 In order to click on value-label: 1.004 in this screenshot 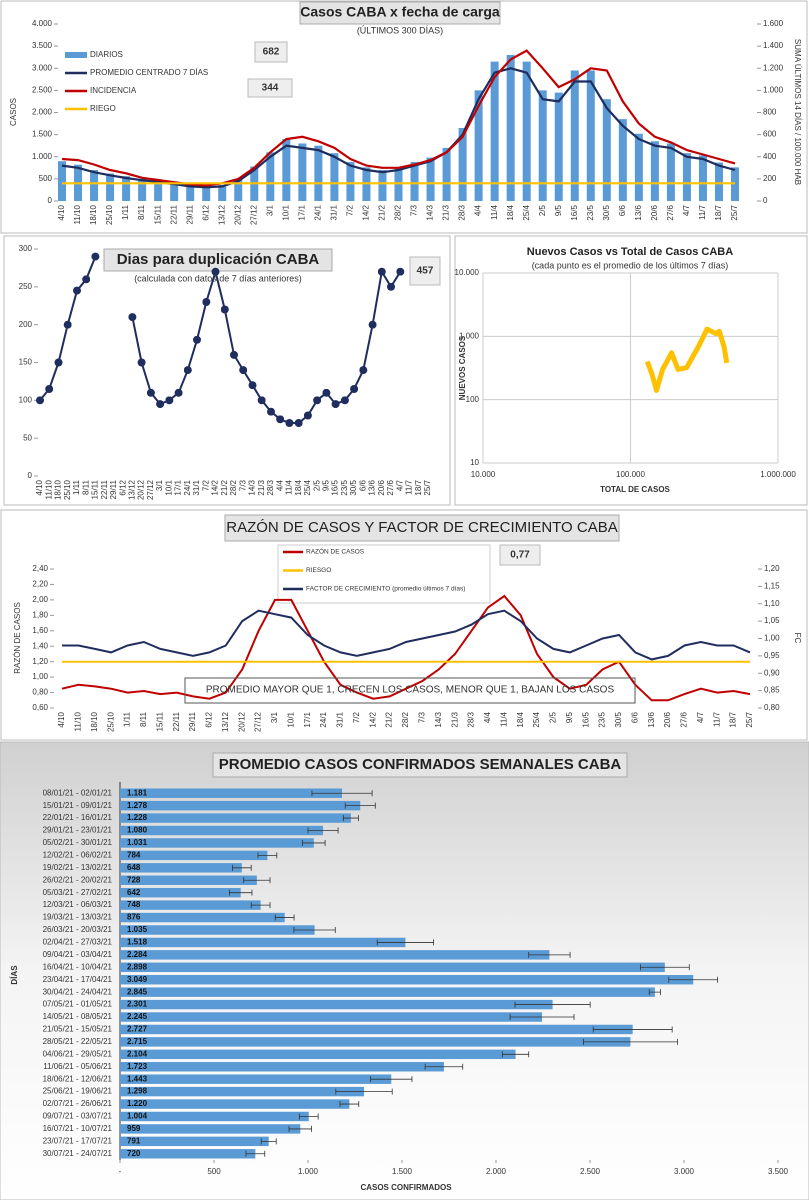, I will do `click(137, 1116)`.